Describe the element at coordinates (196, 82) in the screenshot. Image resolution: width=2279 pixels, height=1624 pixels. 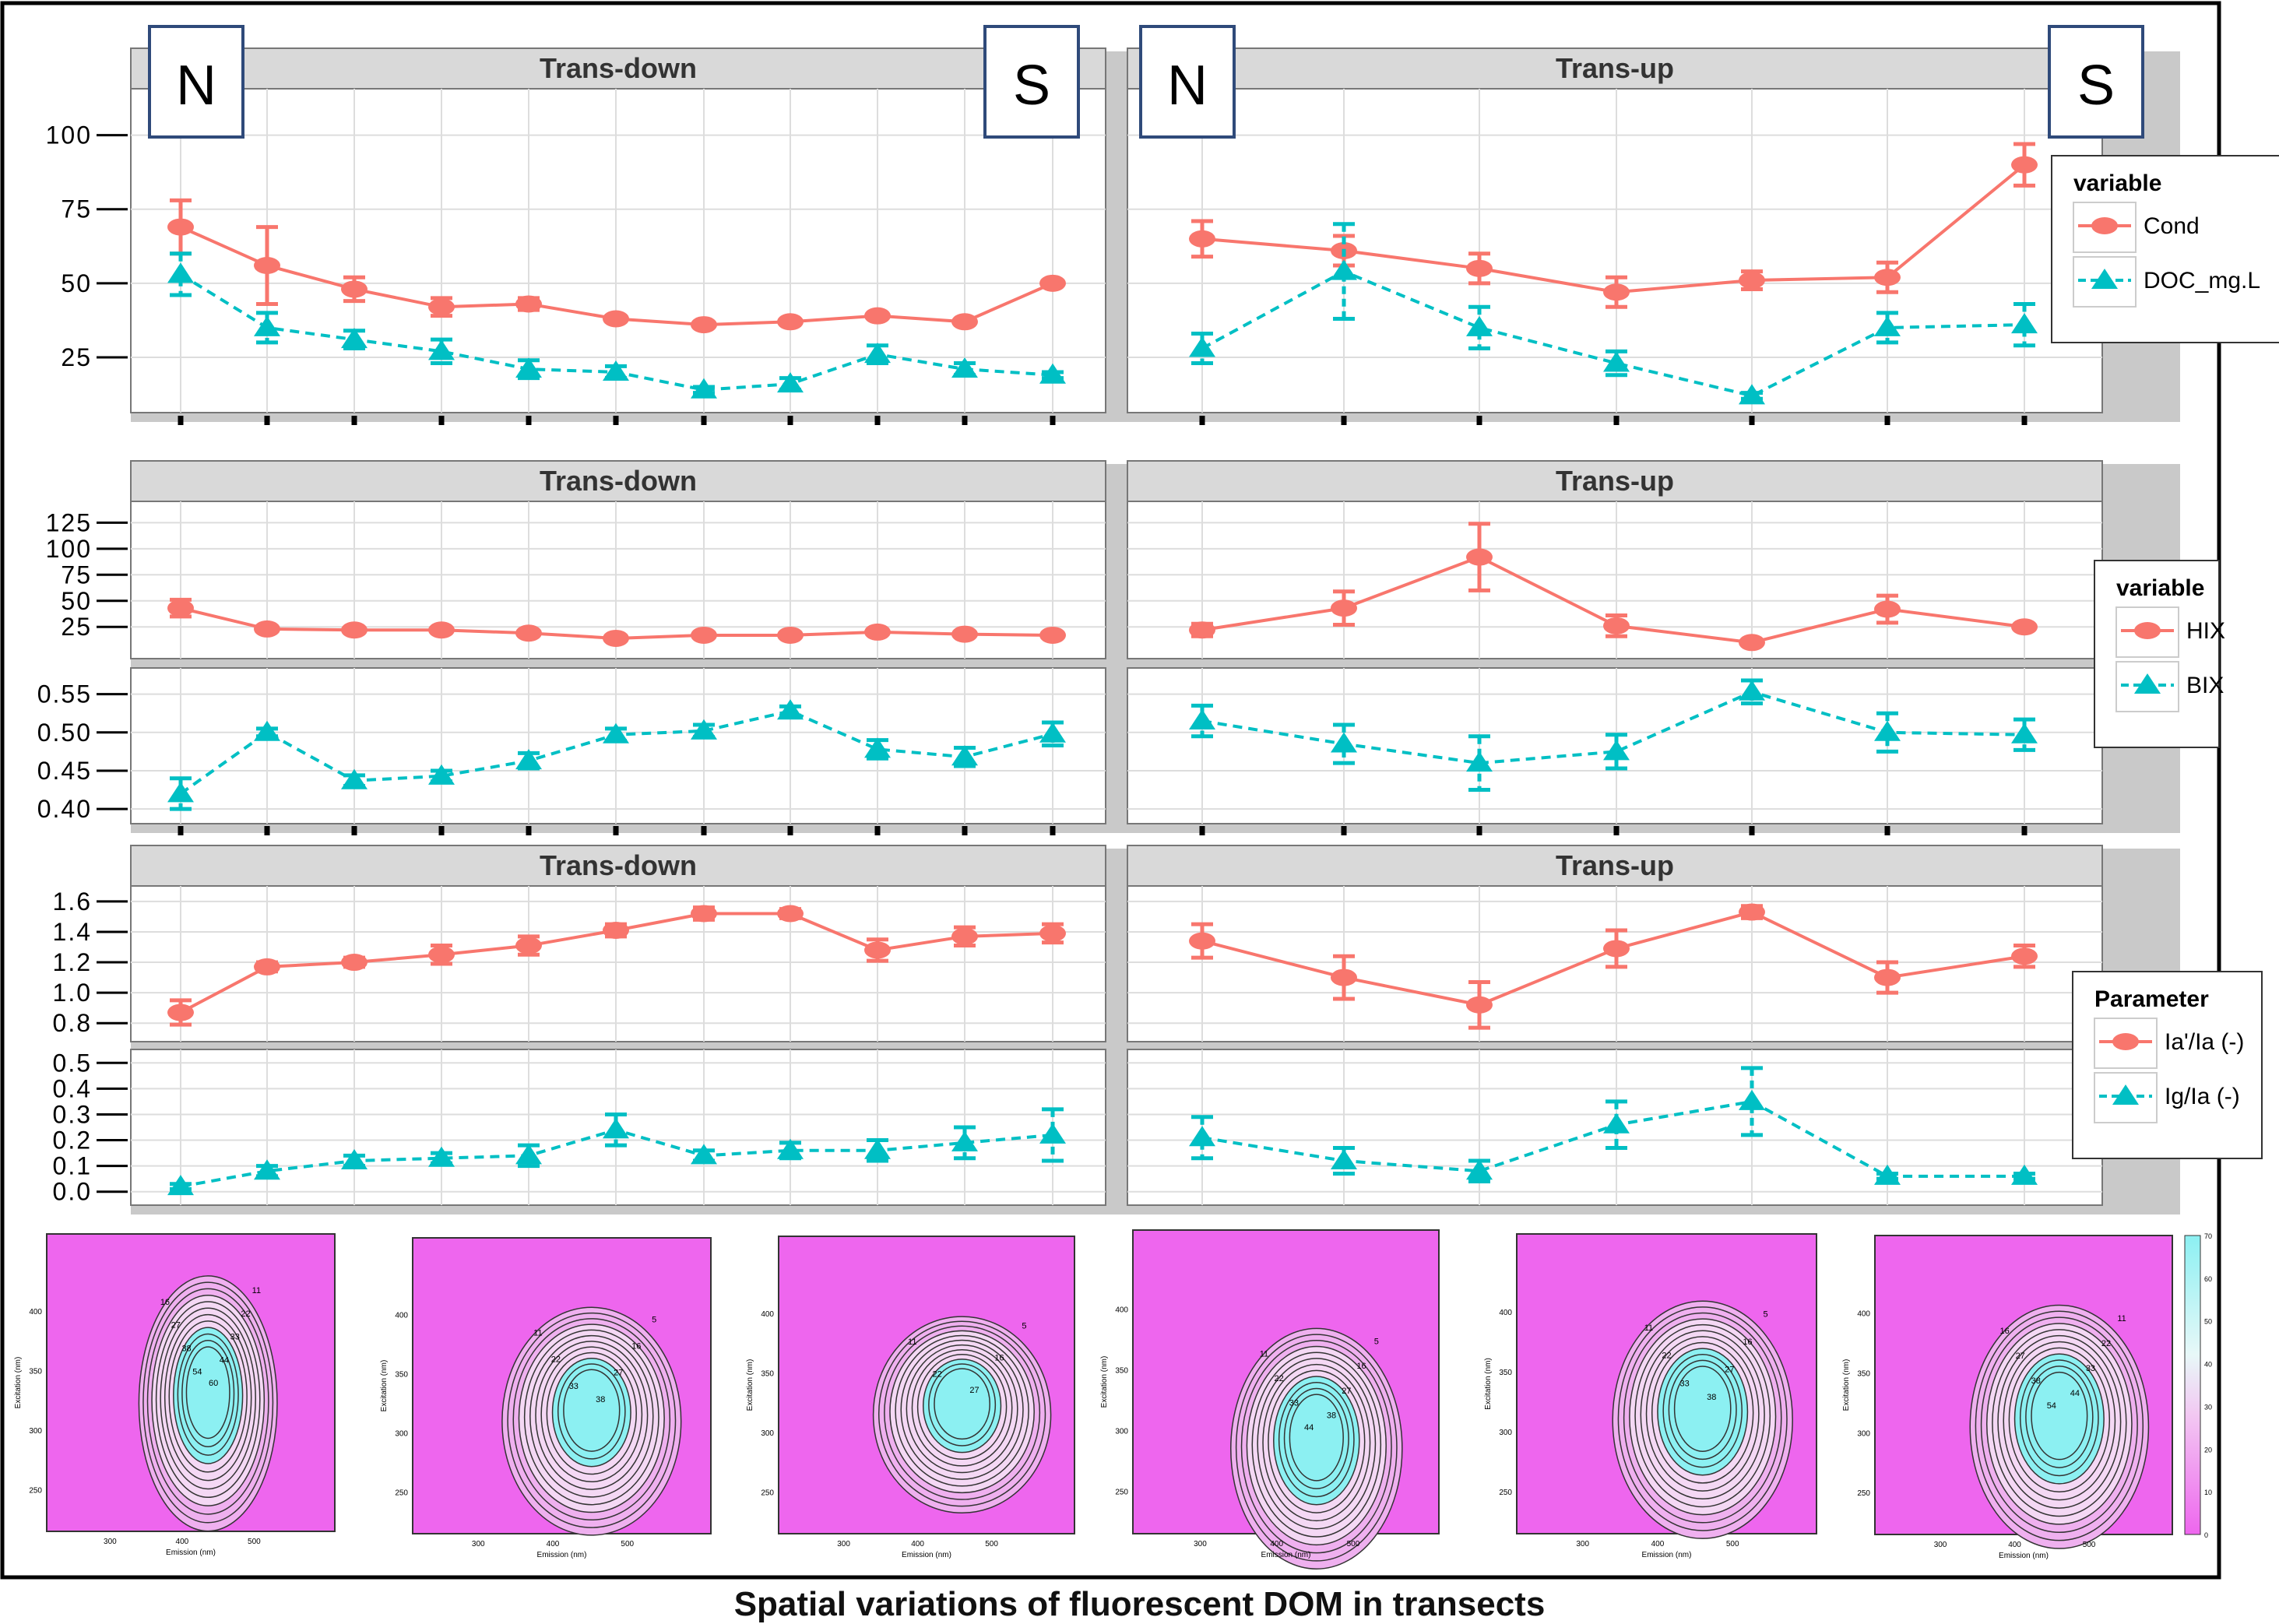
I see `north-marker: N` at that location.